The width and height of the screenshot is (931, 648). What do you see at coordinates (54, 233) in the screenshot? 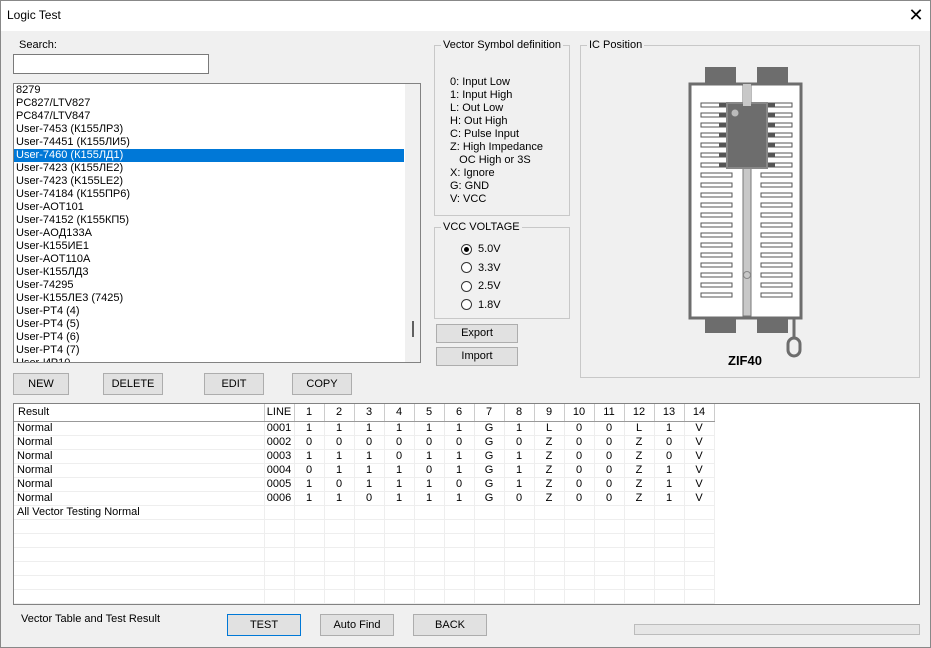
I see `device-list-item: User-AOД133A` at bounding box center [54, 233].